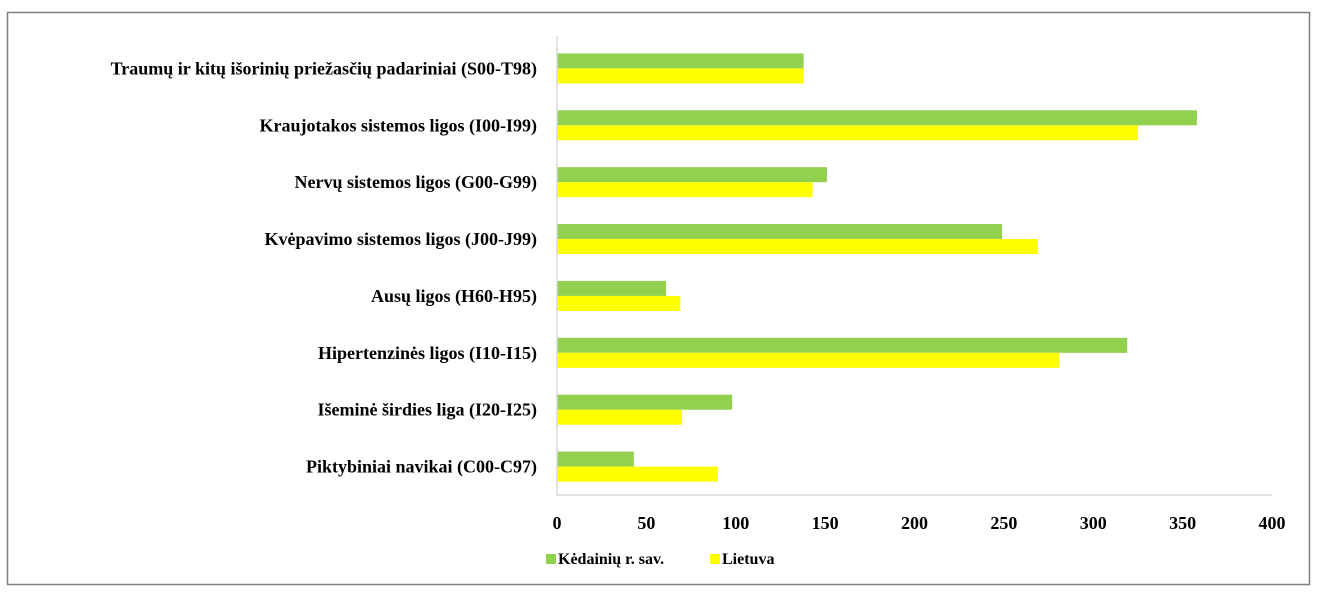  Describe the element at coordinates (1272, 523) in the screenshot. I see `x-tick-label: 400` at that location.